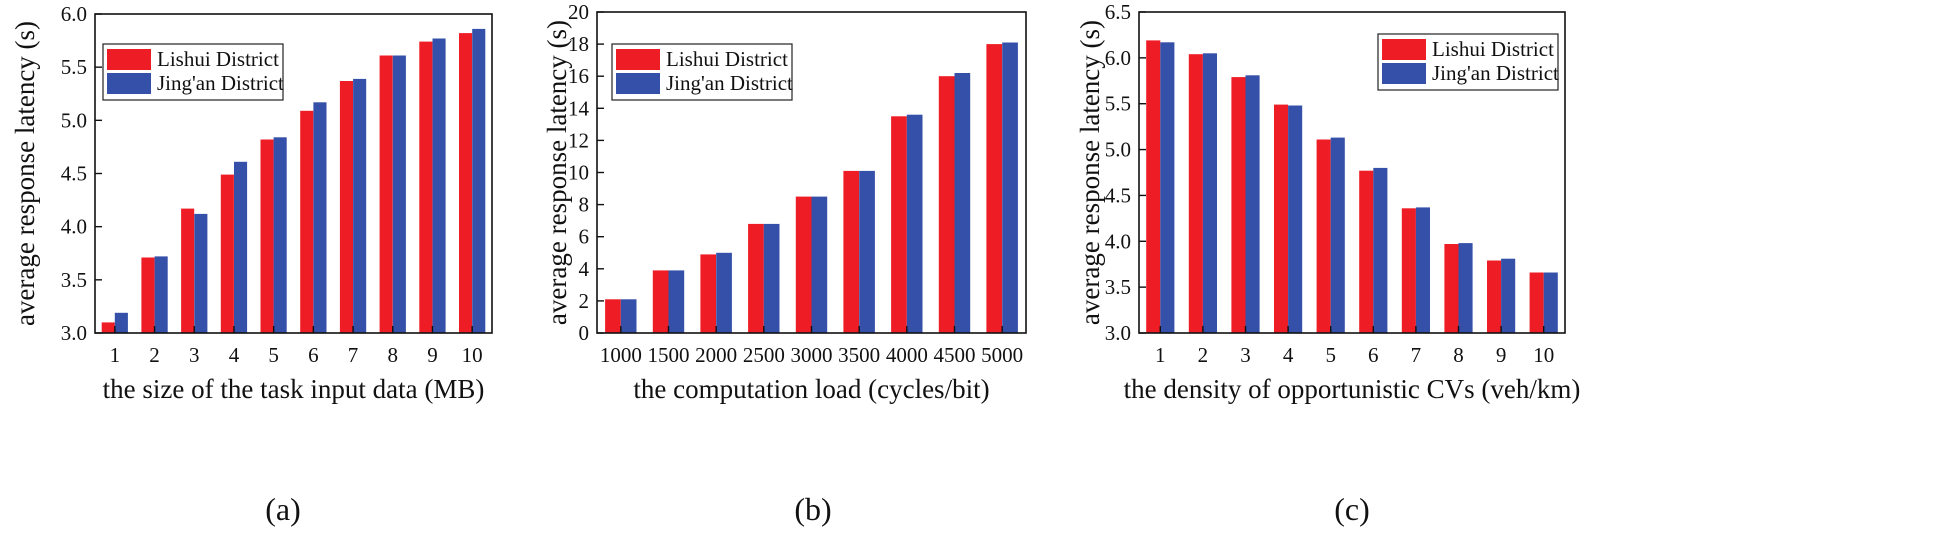  What do you see at coordinates (907, 355) in the screenshot?
I see `x-tick-label: 4000` at bounding box center [907, 355].